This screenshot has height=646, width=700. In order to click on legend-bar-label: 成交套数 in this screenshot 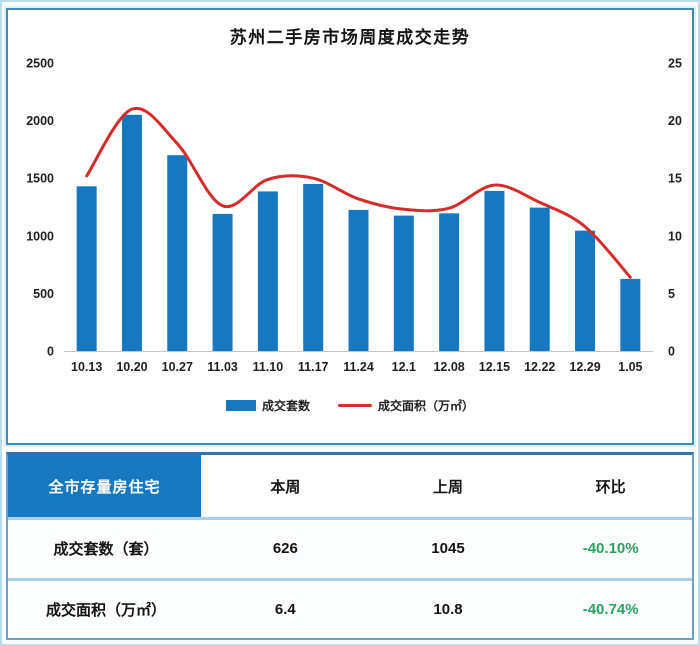, I will do `click(285, 406)`.